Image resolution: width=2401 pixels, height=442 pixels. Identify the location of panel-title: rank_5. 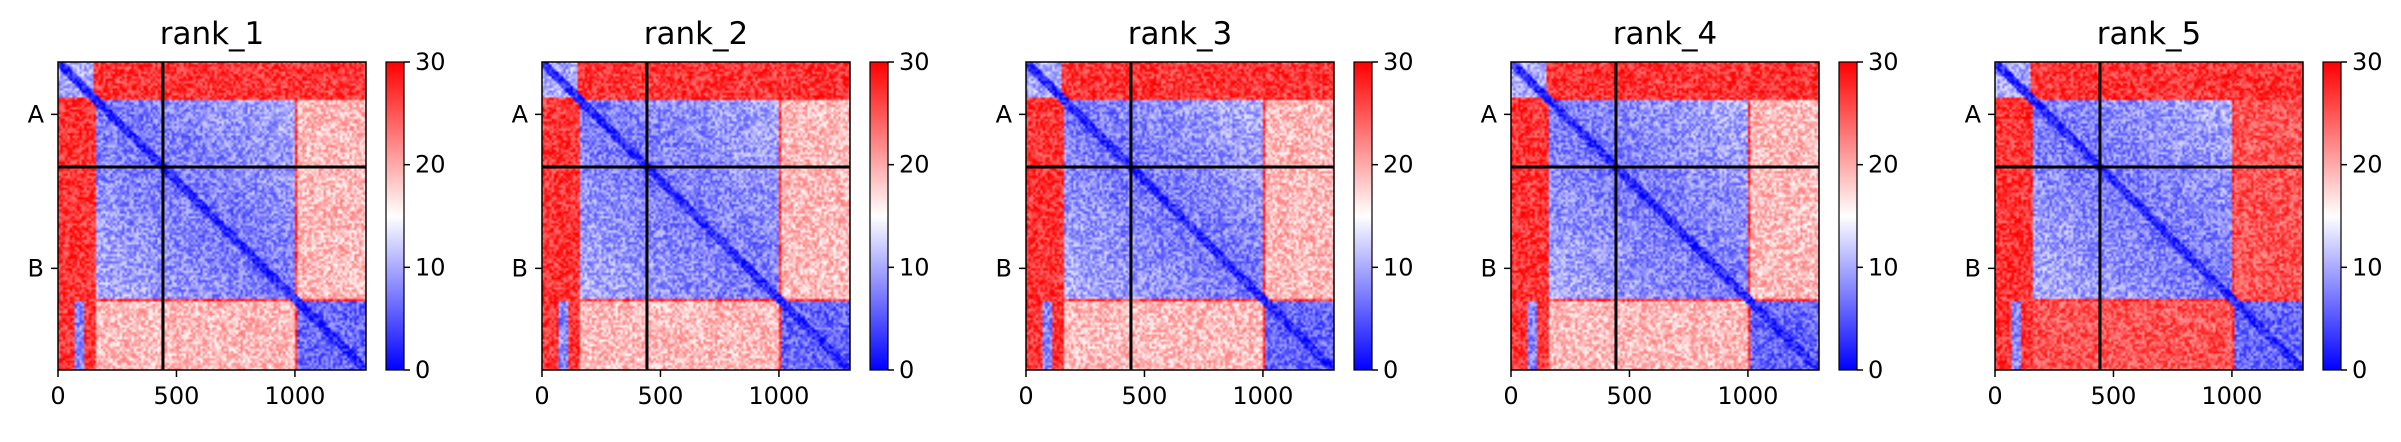
(2149, 34).